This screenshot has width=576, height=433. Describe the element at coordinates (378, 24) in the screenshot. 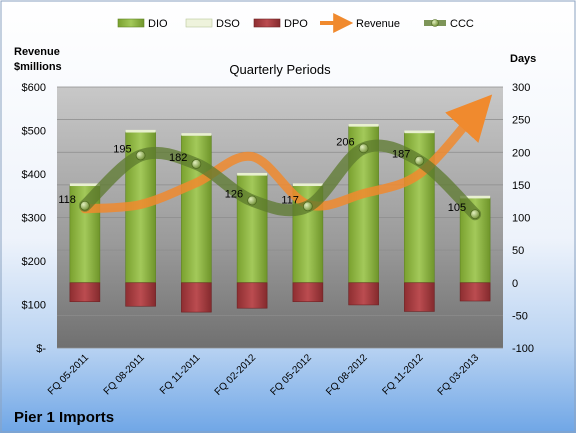

I see `legend-revenue-label: Revenue` at that location.